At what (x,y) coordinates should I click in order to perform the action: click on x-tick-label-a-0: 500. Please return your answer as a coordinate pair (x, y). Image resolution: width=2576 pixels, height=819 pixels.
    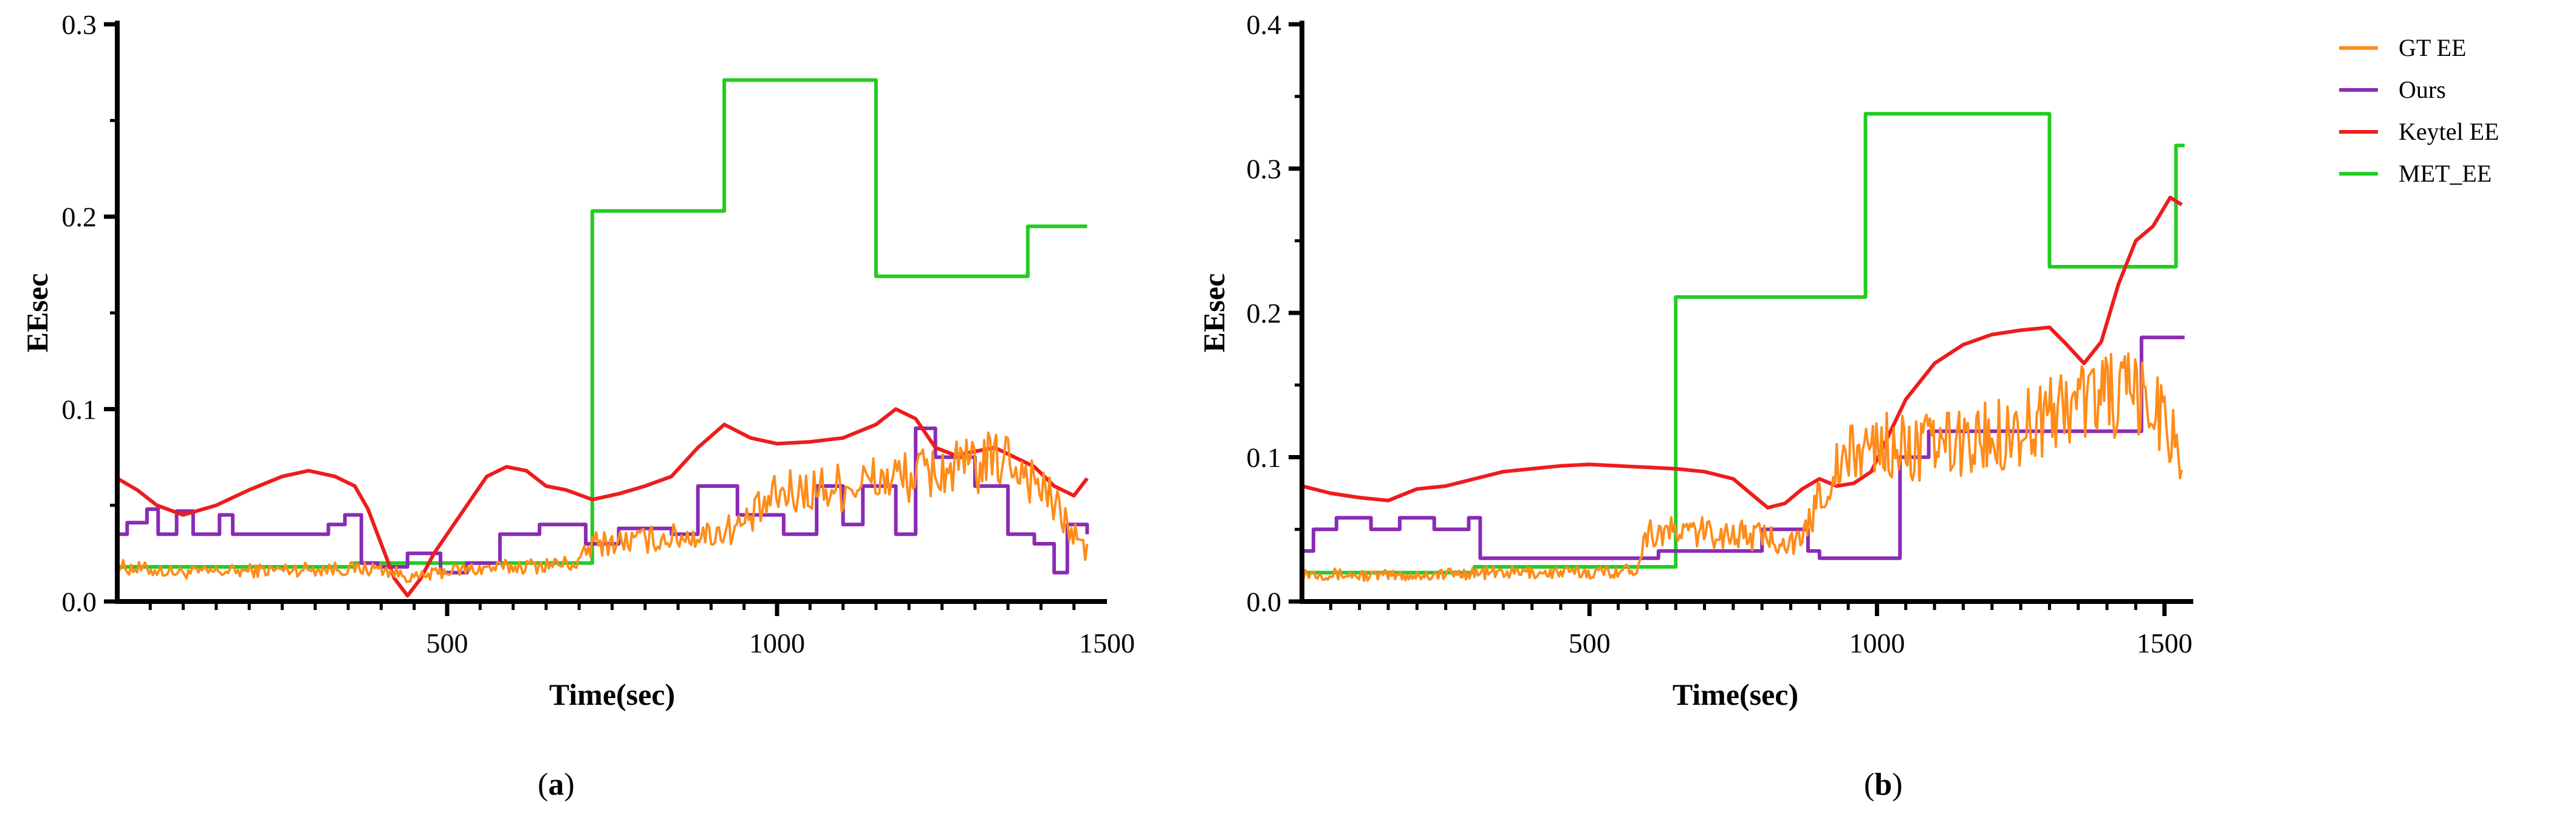
    Looking at the image, I should click on (447, 643).